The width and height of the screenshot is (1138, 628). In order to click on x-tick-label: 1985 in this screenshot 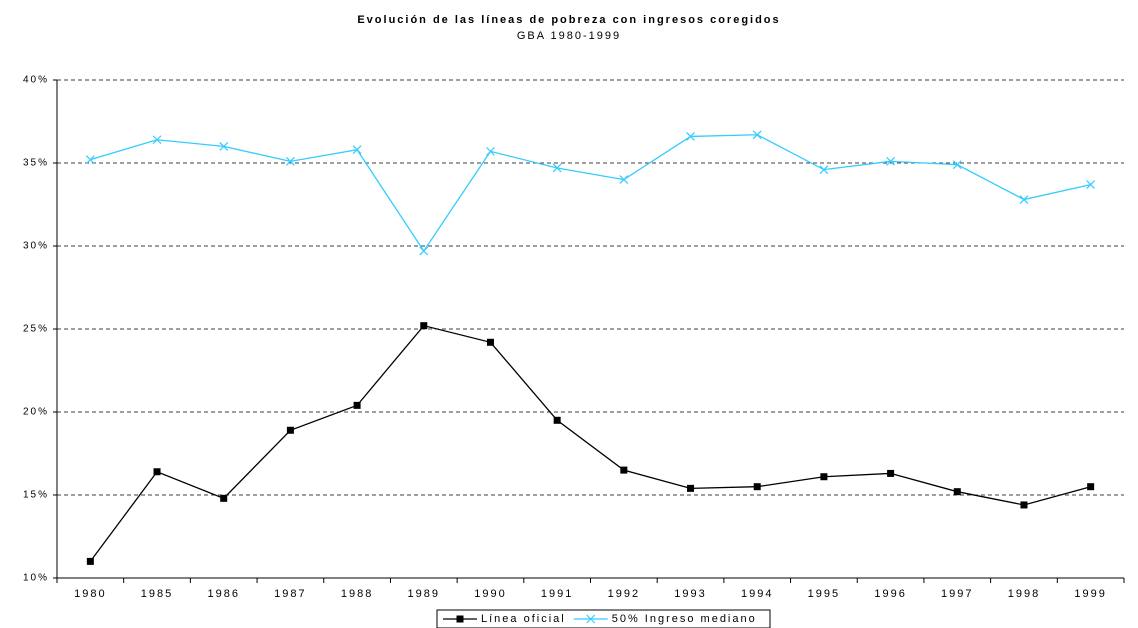, I will do `click(157, 594)`.